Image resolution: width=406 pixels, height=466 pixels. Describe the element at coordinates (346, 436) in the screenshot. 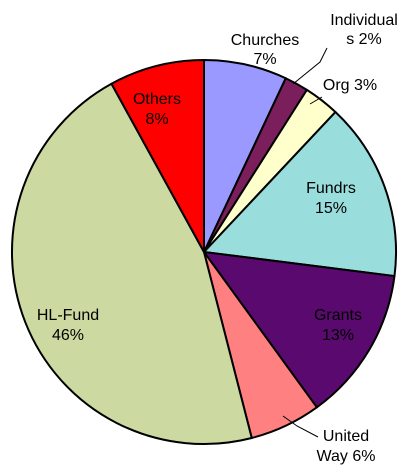

I see `slice-label-line: United` at that location.